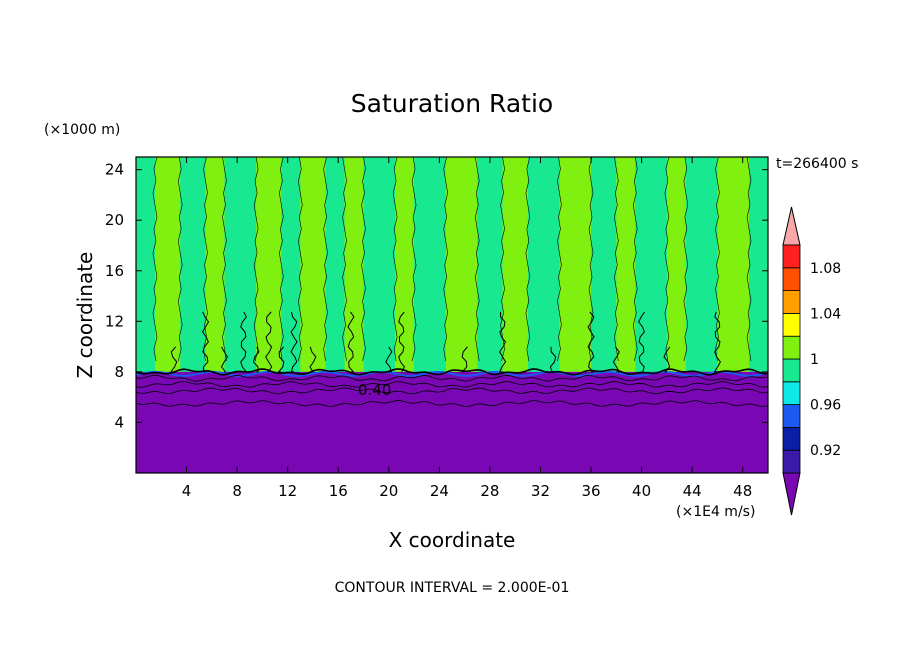 The image size is (904, 654). I want to click on x-tick-label: 48, so click(742, 491).